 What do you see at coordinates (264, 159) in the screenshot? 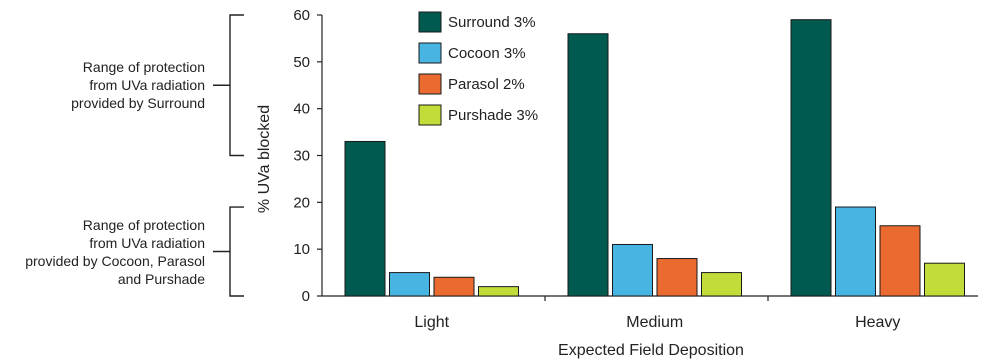
I see `y-axis-label: % UVa blocked` at bounding box center [264, 159].